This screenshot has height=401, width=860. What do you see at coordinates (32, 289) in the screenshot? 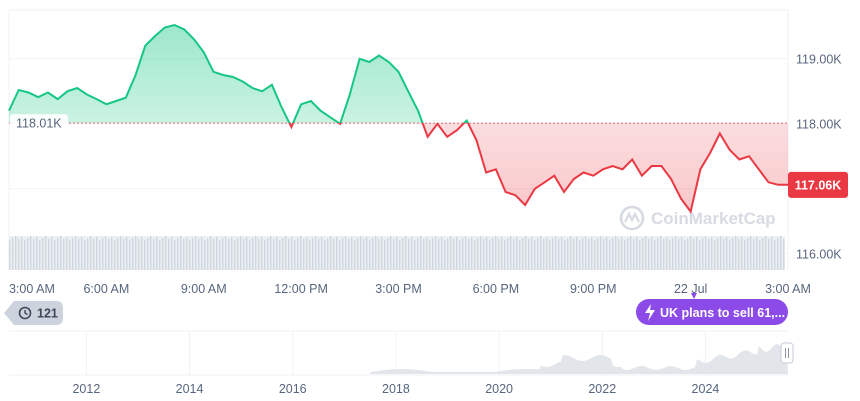
I see `x-tick-label: 3:00 AM` at bounding box center [32, 289].